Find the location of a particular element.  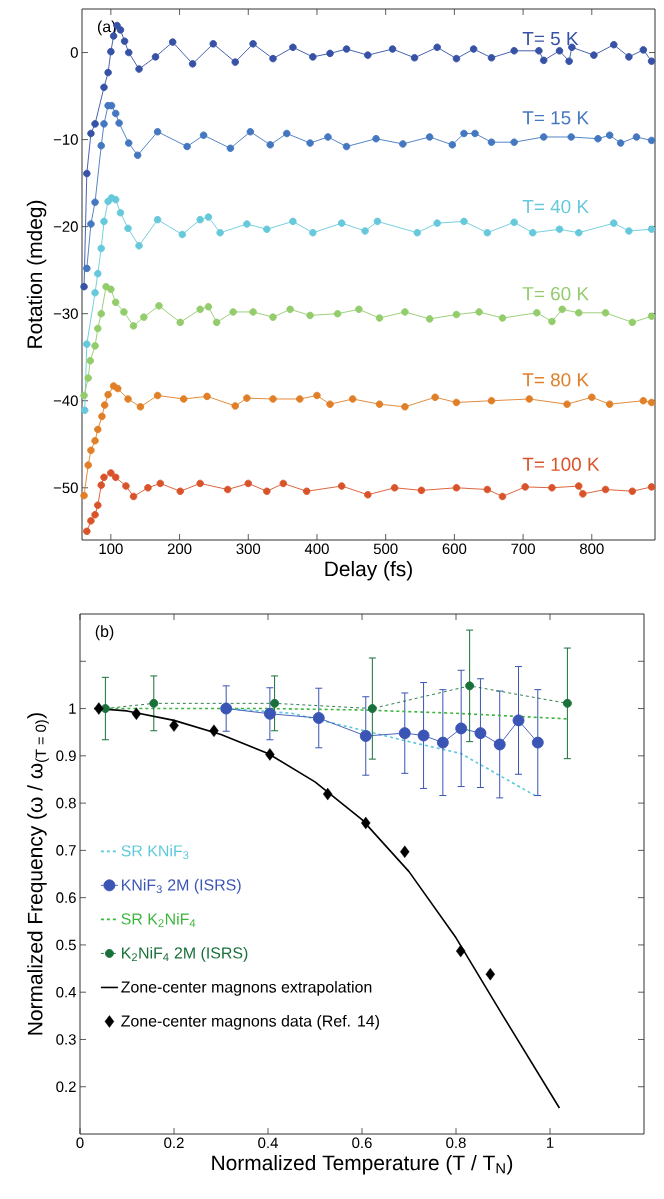

legend-label: Zone-center magnons data (Ref. 14) is located at coordinates (250, 1022).